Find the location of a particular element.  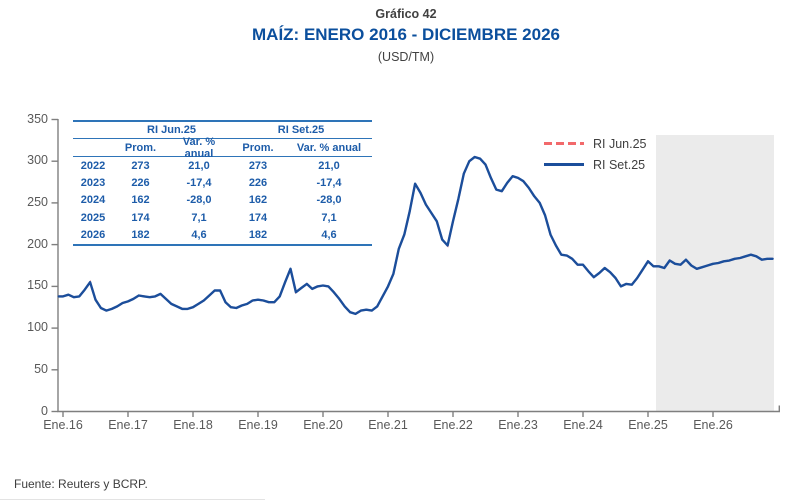

x-tick-label: Ene.17 is located at coordinates (128, 425).